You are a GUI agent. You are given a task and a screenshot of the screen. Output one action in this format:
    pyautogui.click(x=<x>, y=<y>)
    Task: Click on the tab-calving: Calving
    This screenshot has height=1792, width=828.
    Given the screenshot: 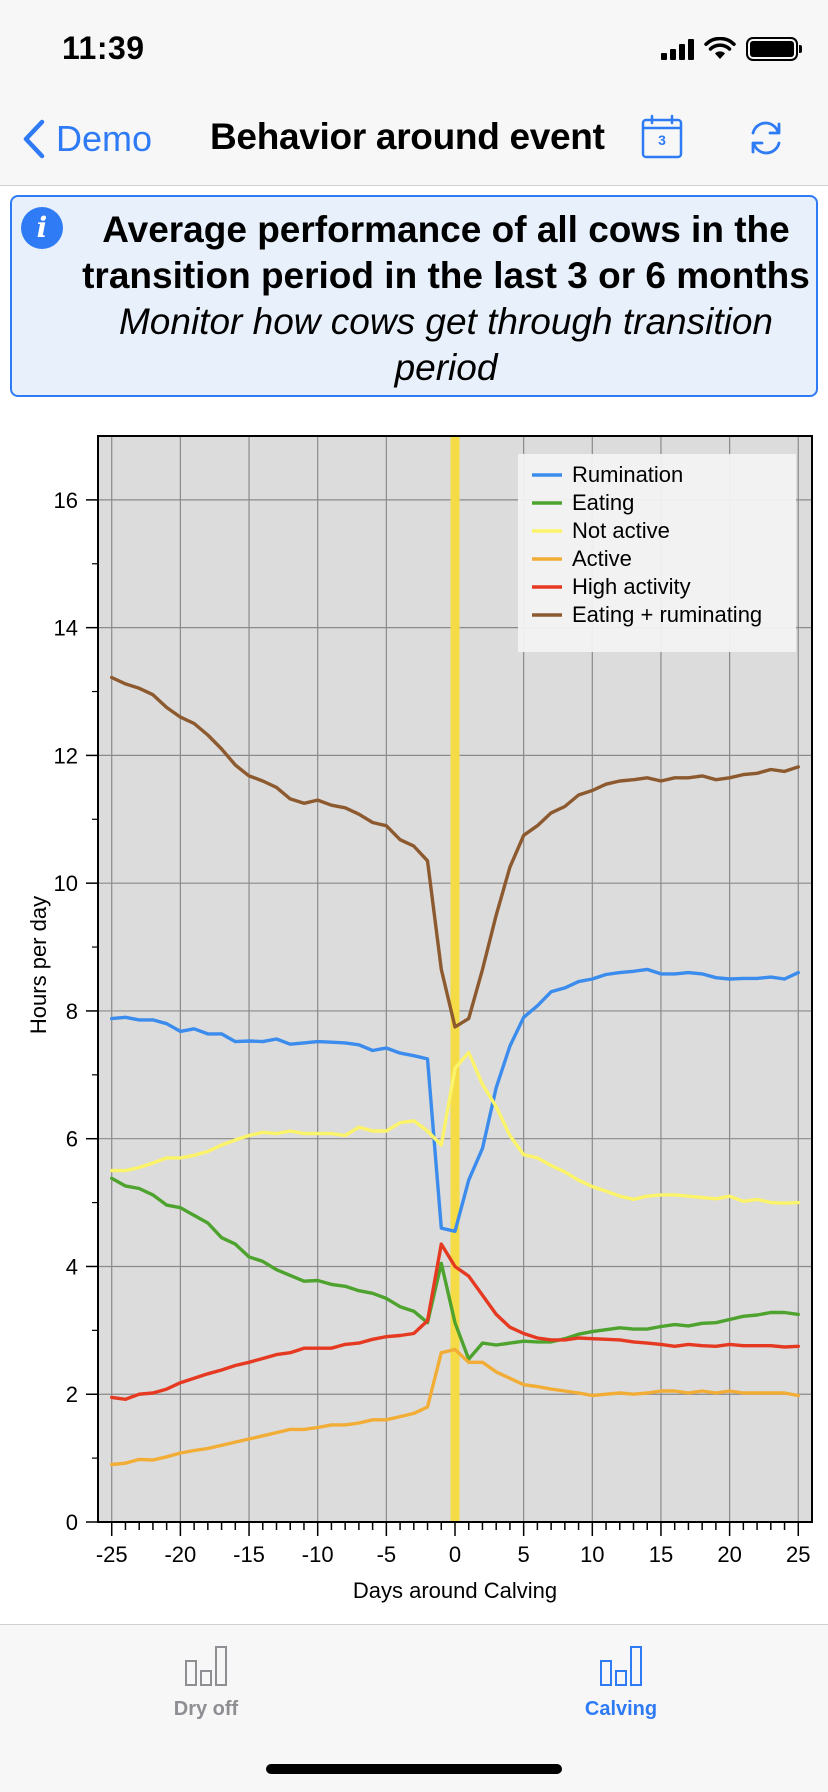 What is the action you would take?
    pyautogui.click(x=621, y=1683)
    